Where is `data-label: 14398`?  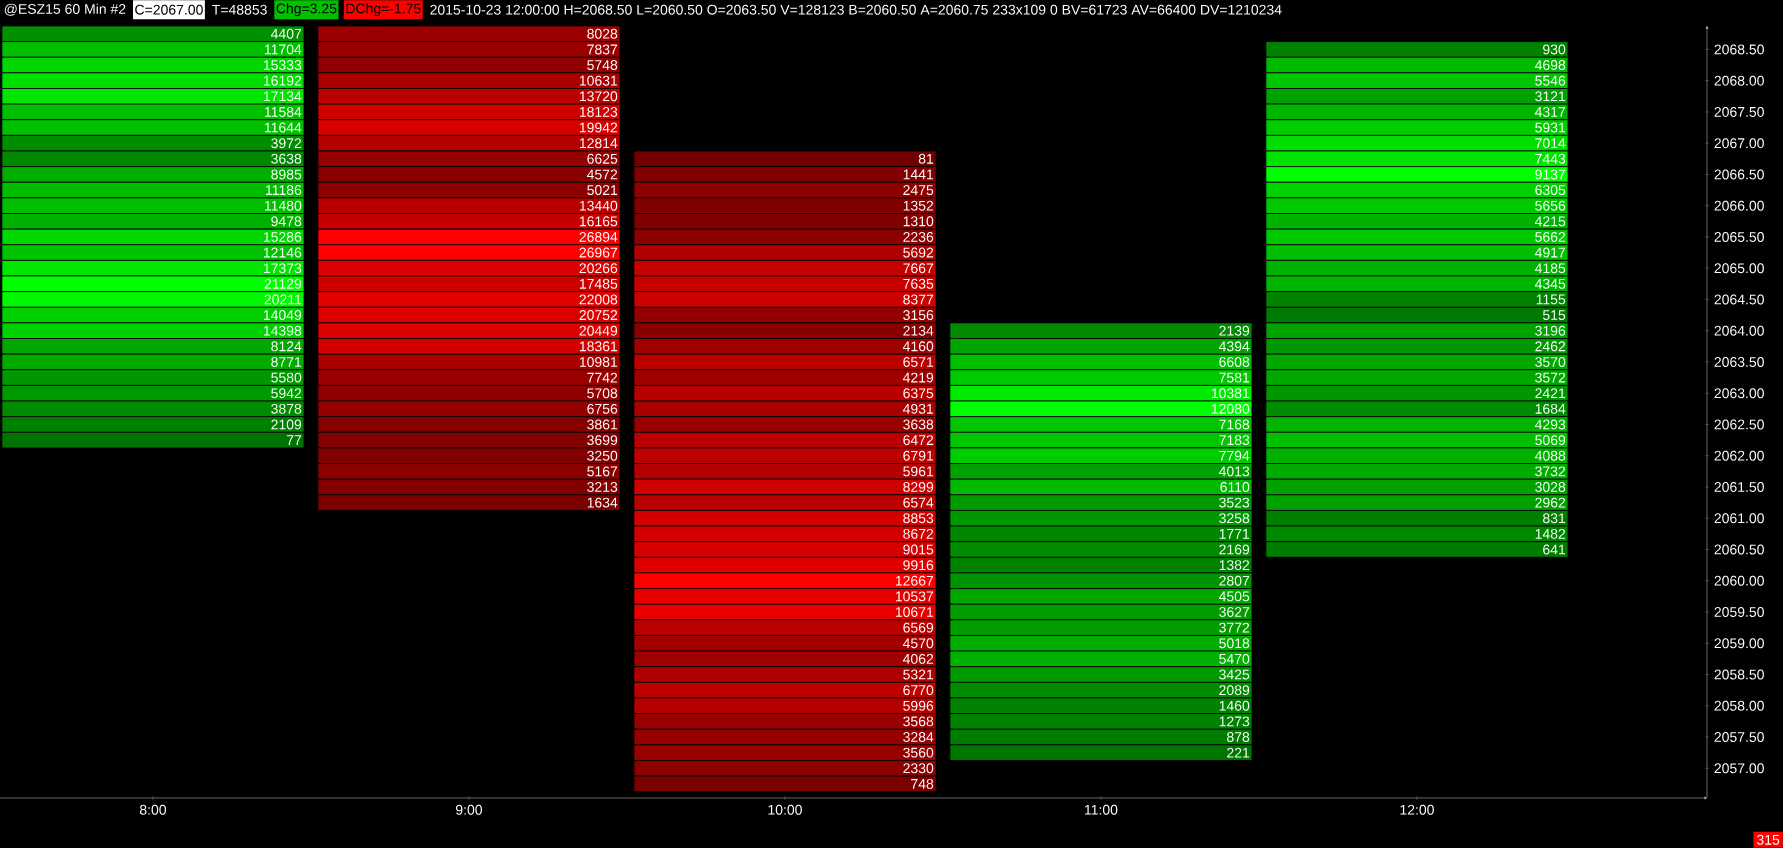
data-label: 14398 is located at coordinates (282, 330).